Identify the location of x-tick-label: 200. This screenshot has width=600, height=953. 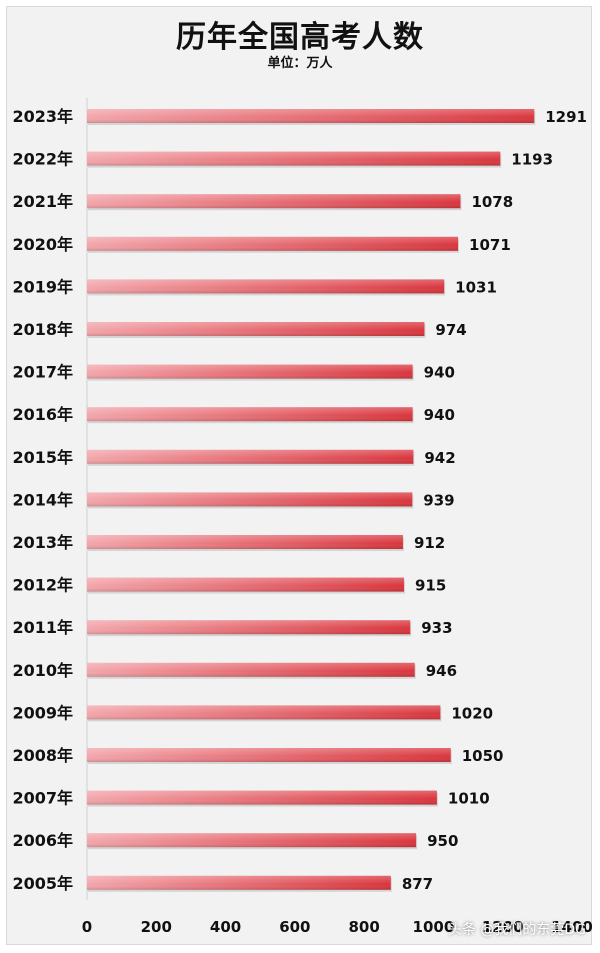
(156, 927).